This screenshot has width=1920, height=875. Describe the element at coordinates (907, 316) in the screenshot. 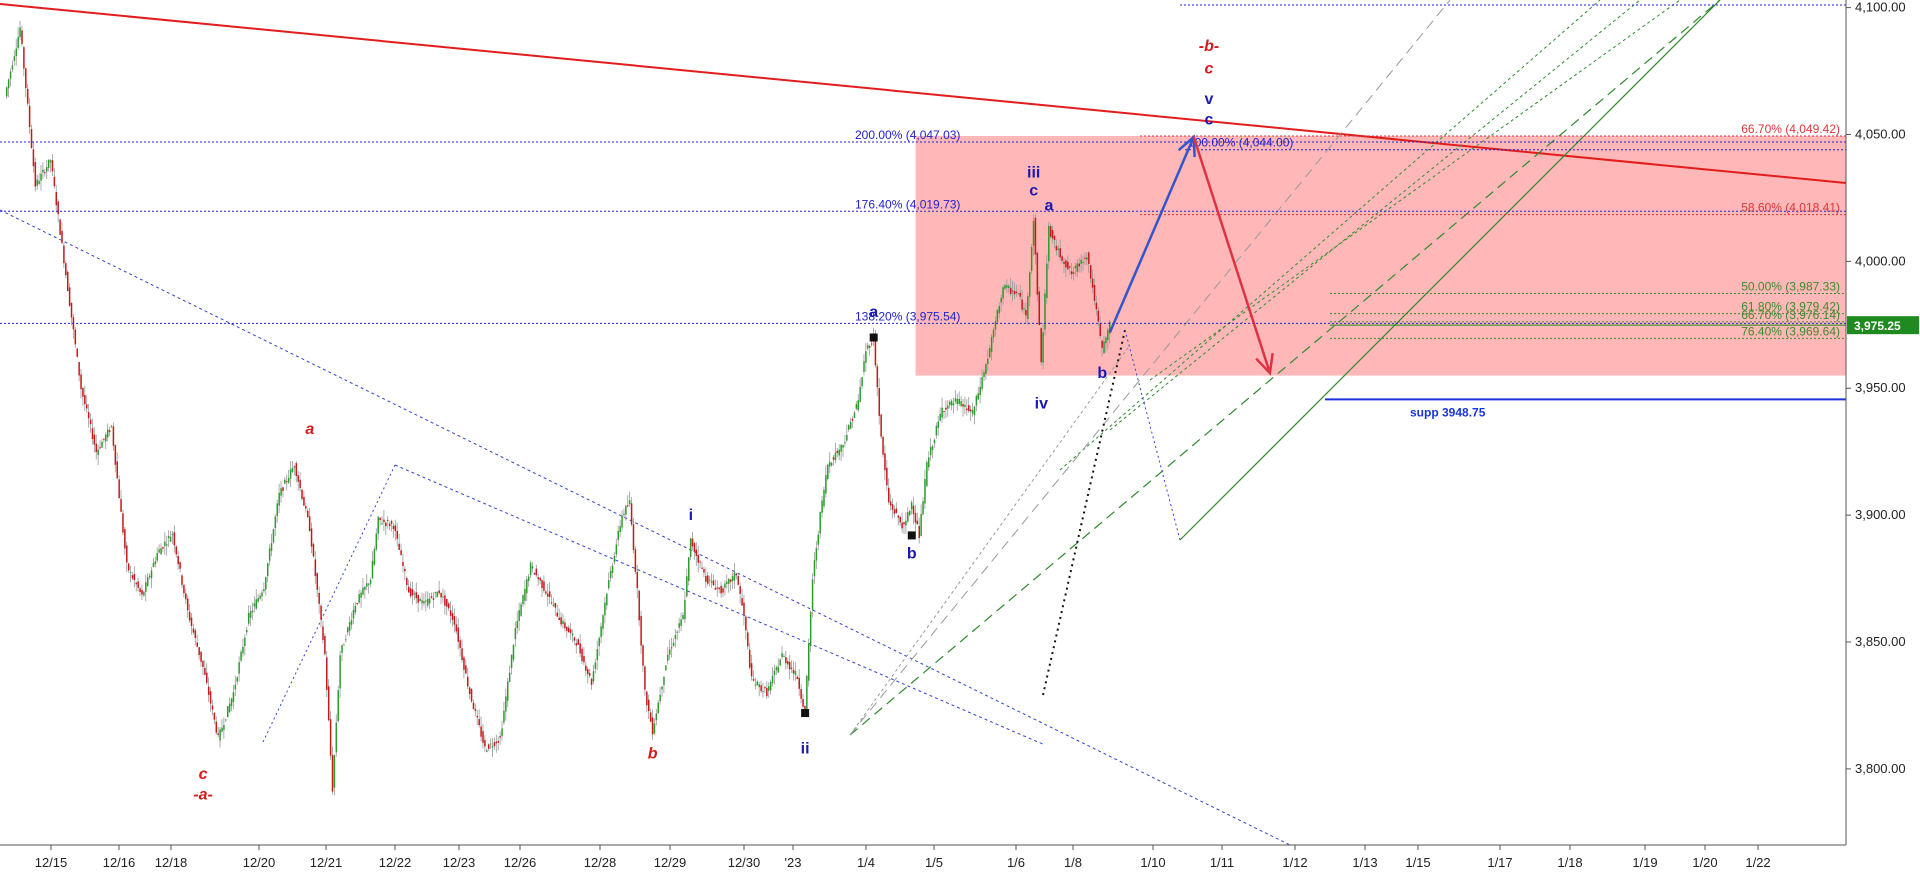

I see `fib-level-label: 138.20% (3,975.54)` at that location.